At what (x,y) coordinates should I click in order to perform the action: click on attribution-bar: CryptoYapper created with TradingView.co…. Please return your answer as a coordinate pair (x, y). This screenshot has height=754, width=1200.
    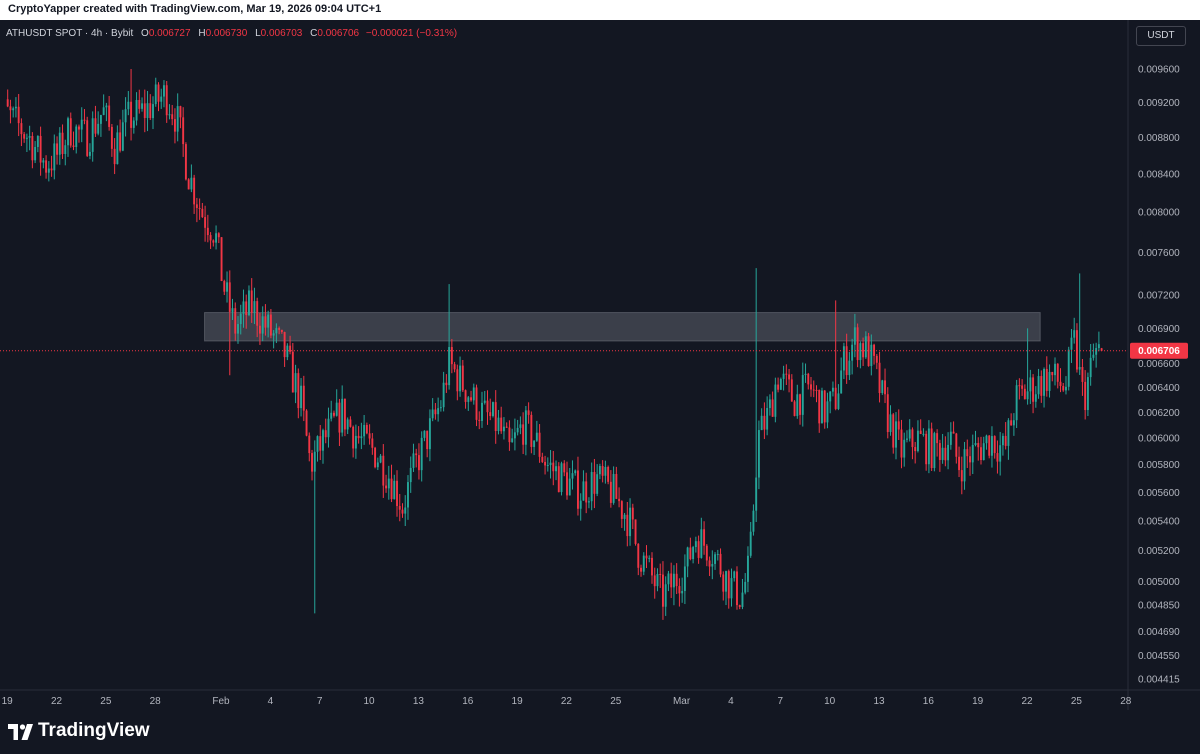
    Looking at the image, I should click on (600, 10).